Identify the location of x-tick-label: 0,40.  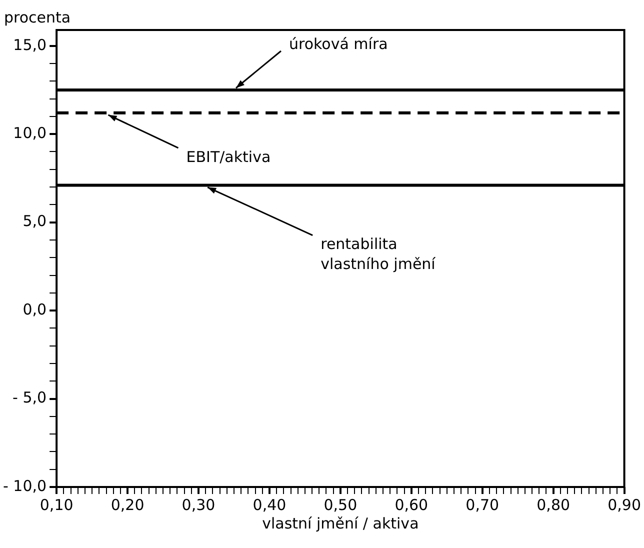
(269, 505).